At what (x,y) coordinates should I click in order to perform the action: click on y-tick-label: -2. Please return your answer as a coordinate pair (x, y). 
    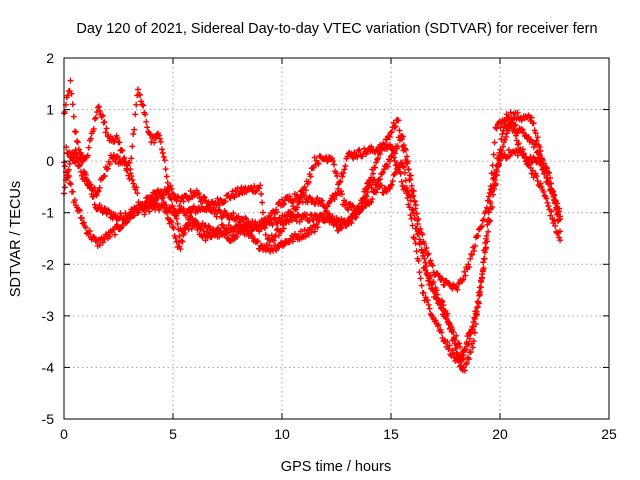
    Looking at the image, I should click on (48, 264).